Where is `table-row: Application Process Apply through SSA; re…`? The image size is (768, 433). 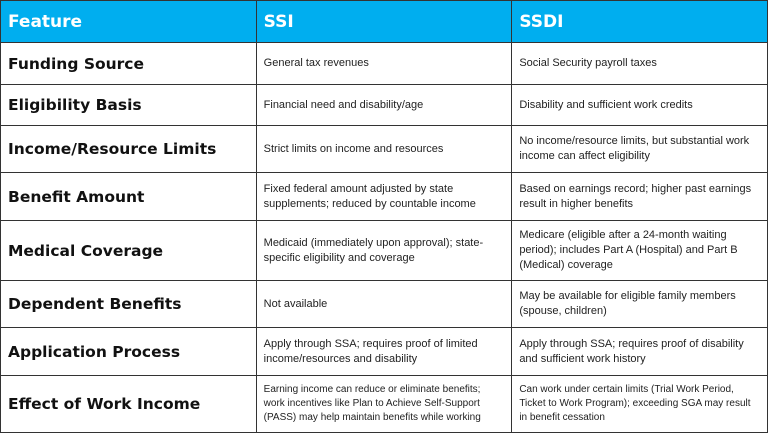 table-row: Application Process Apply through SSA; re… is located at coordinates (384, 351).